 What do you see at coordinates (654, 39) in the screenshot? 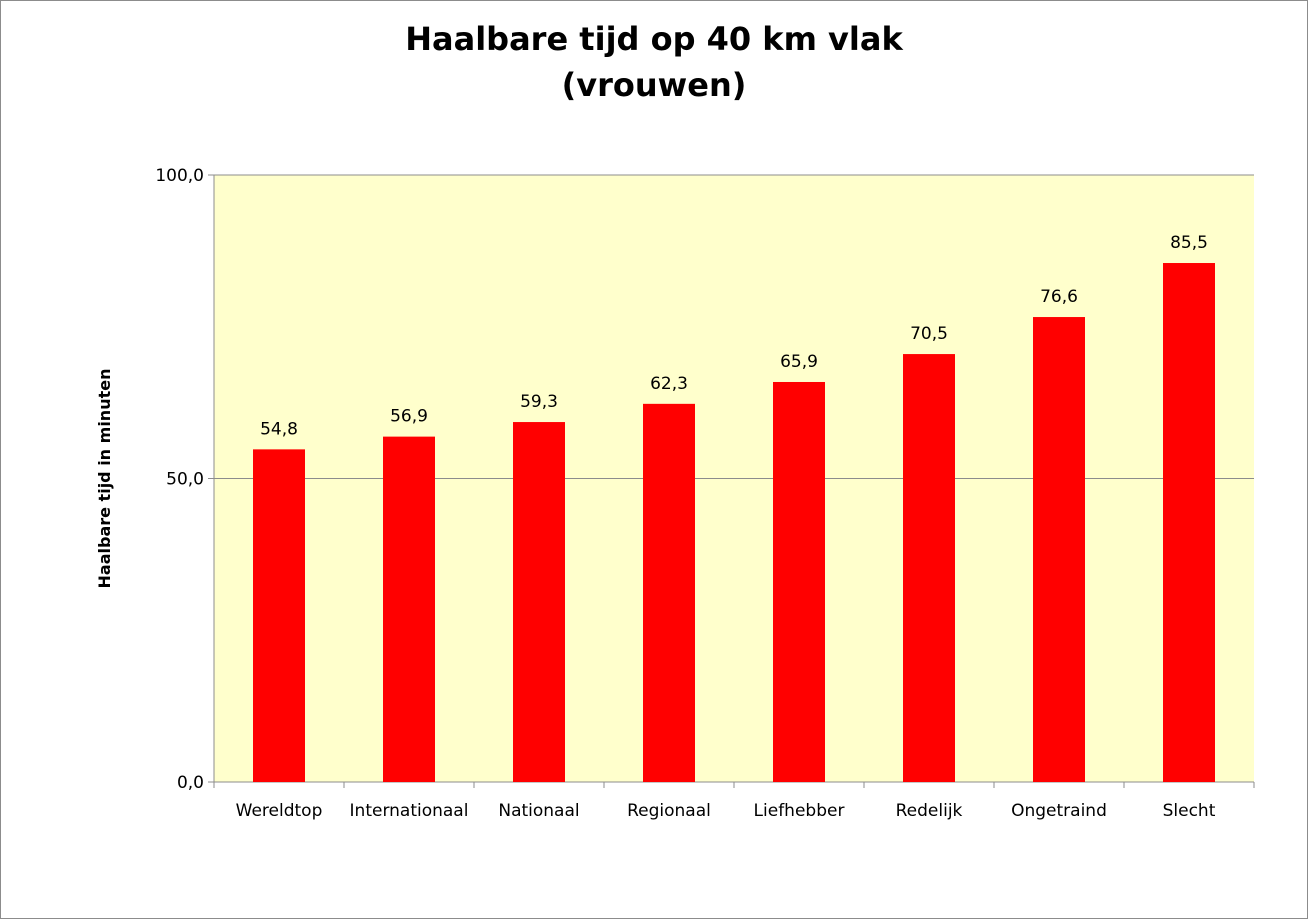
I see `chart-title-line-1: Haalbare tijd op 40 km vlak` at bounding box center [654, 39].